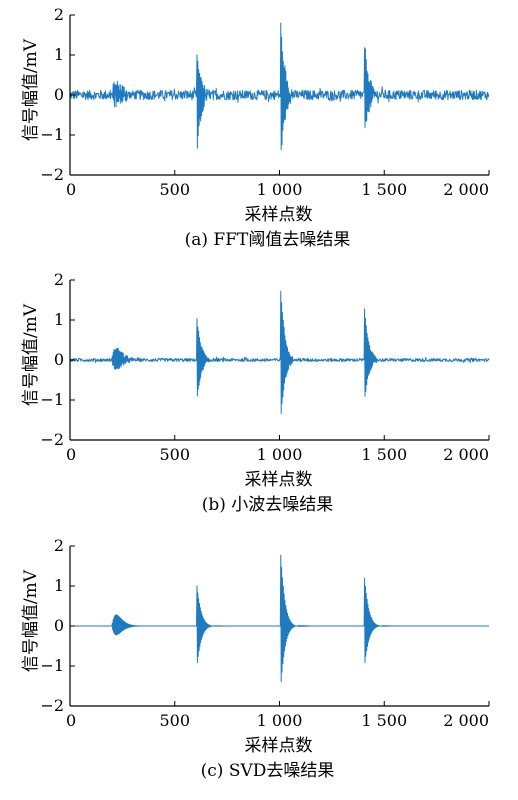 The width and height of the screenshot is (518, 800). Describe the element at coordinates (268, 505) in the screenshot. I see `panel-caption: (b) 小波去噪结果` at that location.